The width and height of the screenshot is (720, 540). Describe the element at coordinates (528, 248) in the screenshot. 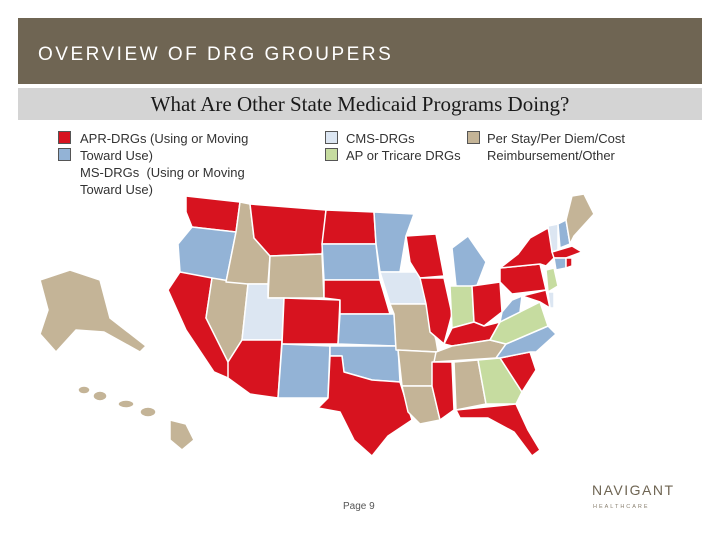

I see `state-new-york` at that location.